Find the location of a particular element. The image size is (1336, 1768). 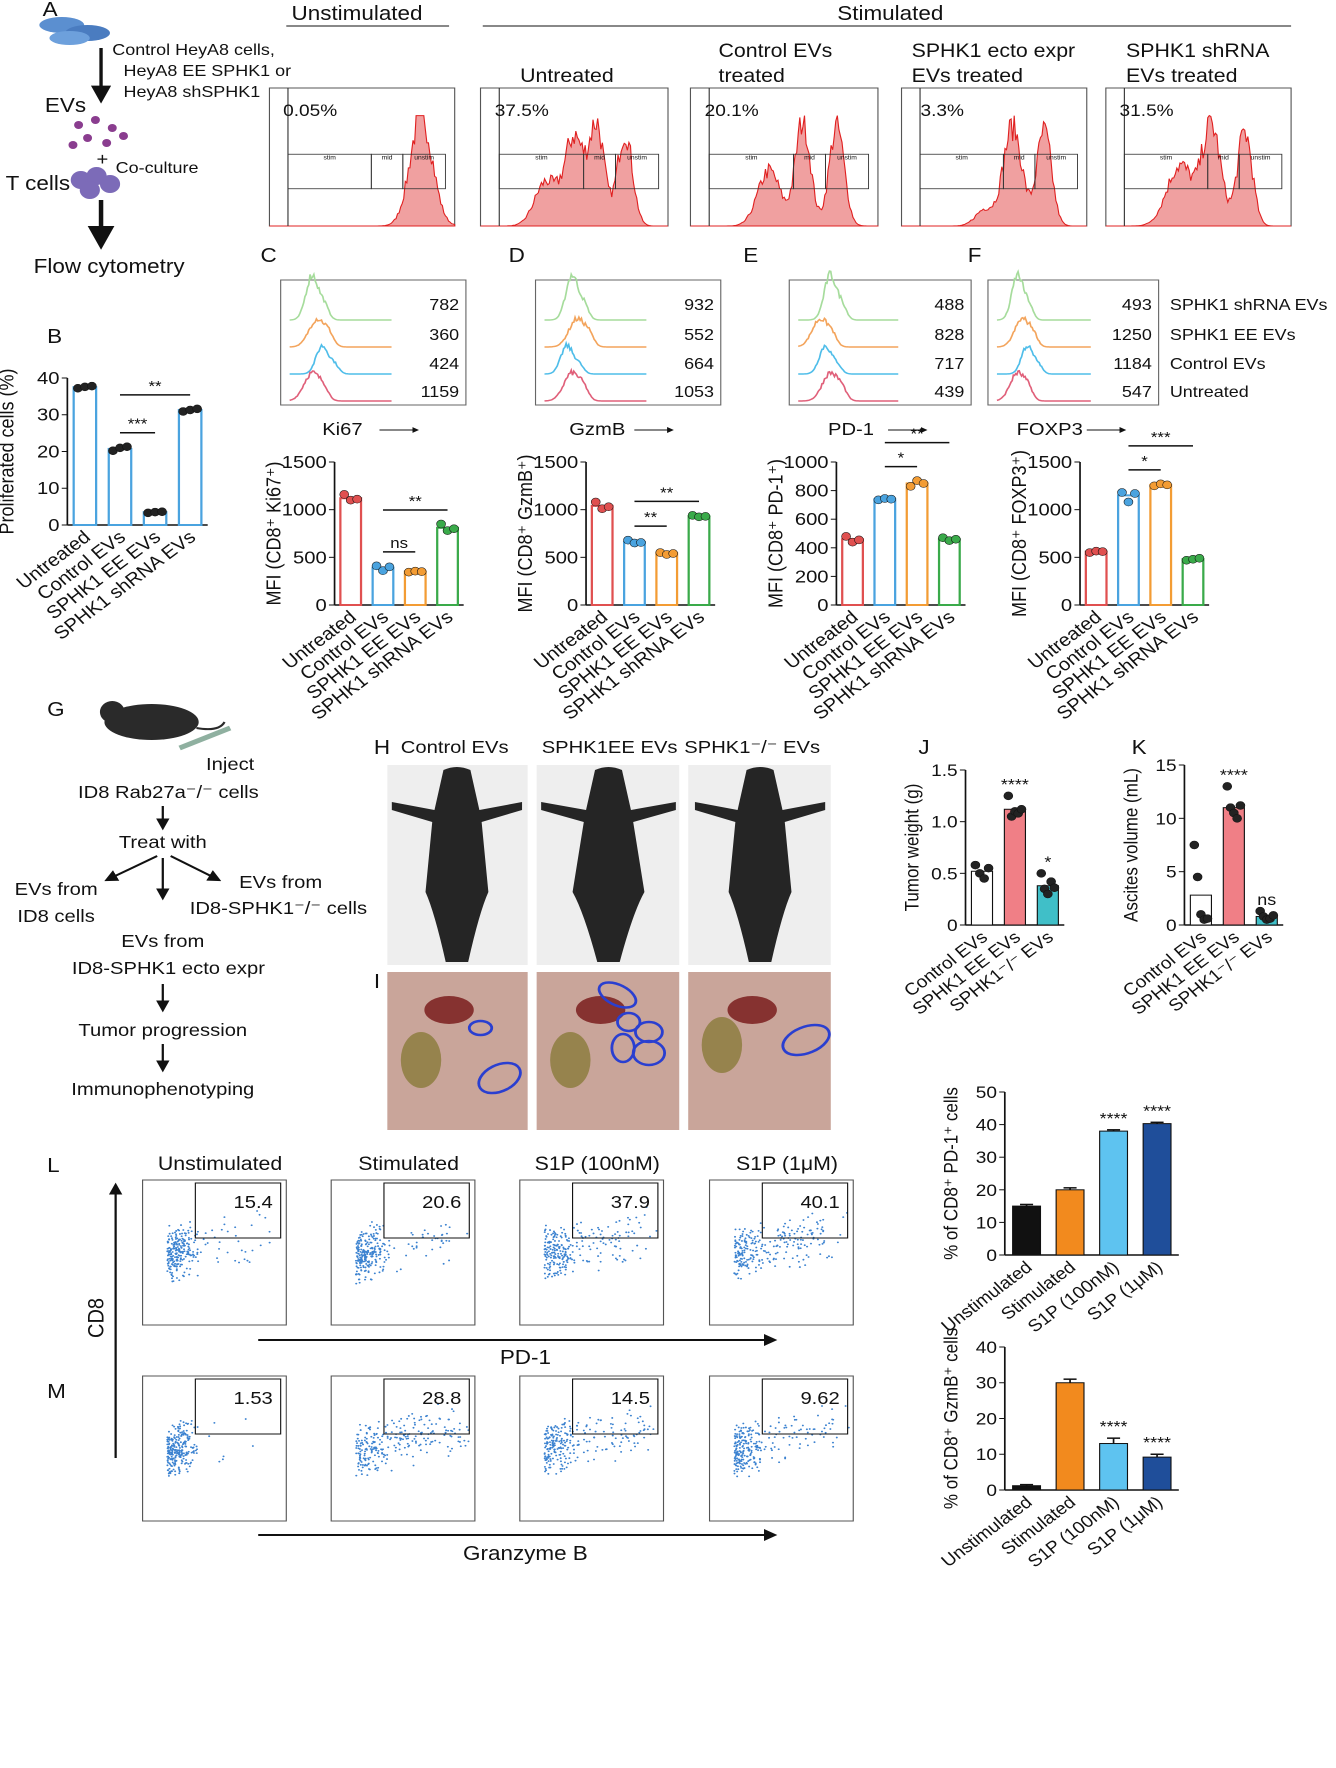

flow-column-title: S1P (100nM) is located at coordinates (597, 1164).